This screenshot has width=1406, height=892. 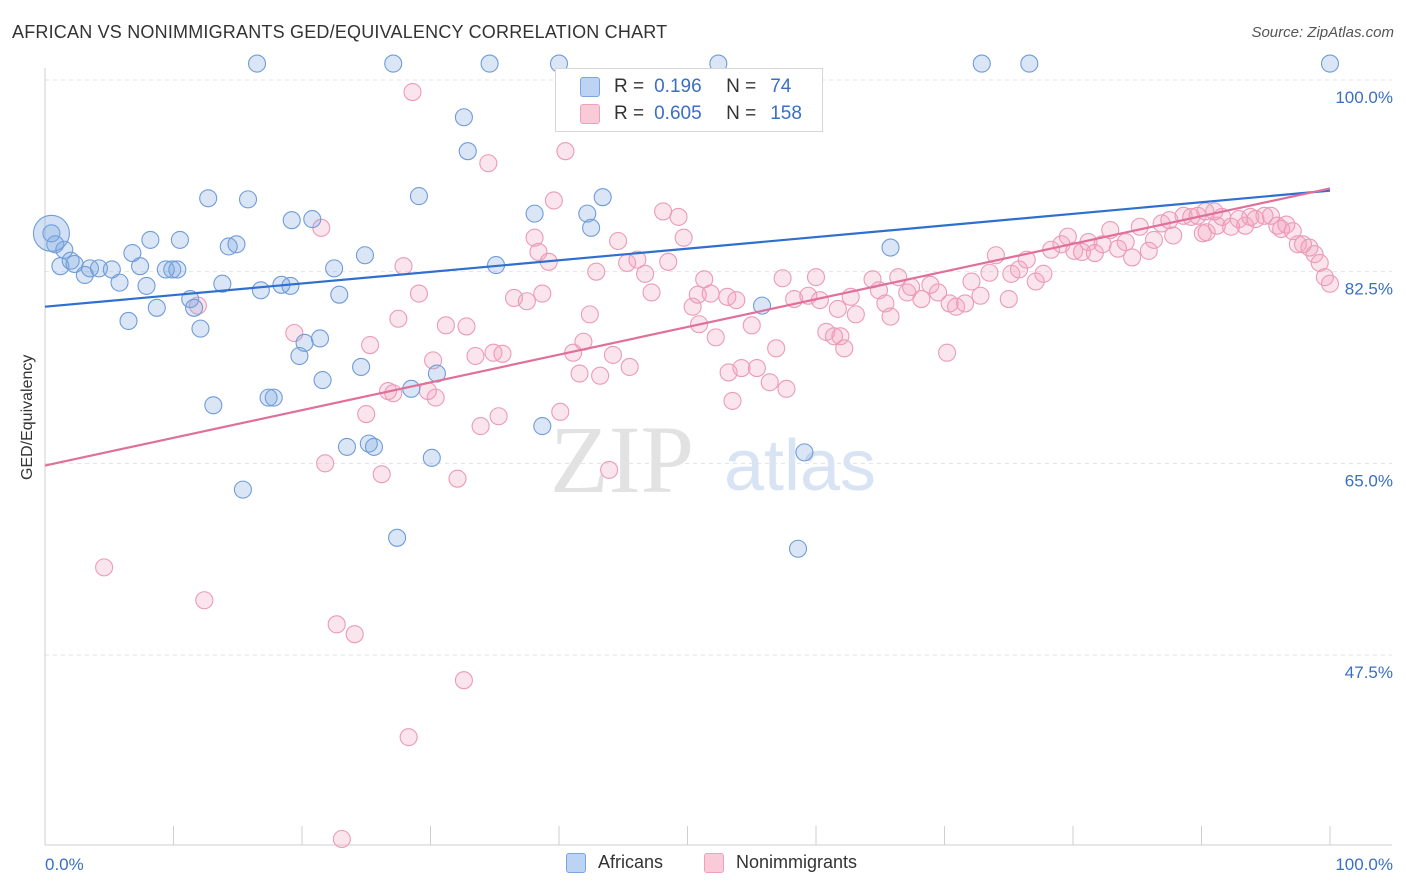 What do you see at coordinates (689, 100) in the screenshot?
I see `correlation-legend: R = 0.196 N = 74 R = 0.605 N = 158` at bounding box center [689, 100].